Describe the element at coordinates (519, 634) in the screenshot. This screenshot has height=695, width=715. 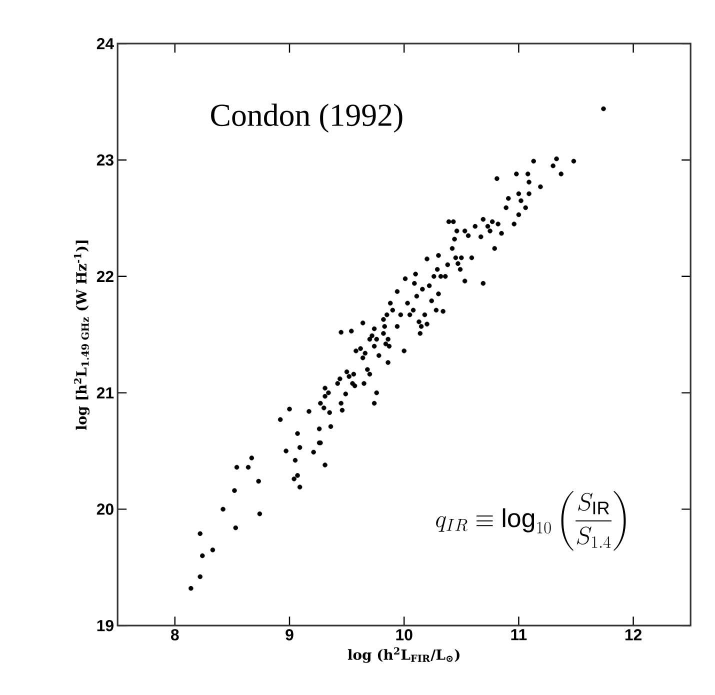
I see `x-tick-label: 11` at that location.